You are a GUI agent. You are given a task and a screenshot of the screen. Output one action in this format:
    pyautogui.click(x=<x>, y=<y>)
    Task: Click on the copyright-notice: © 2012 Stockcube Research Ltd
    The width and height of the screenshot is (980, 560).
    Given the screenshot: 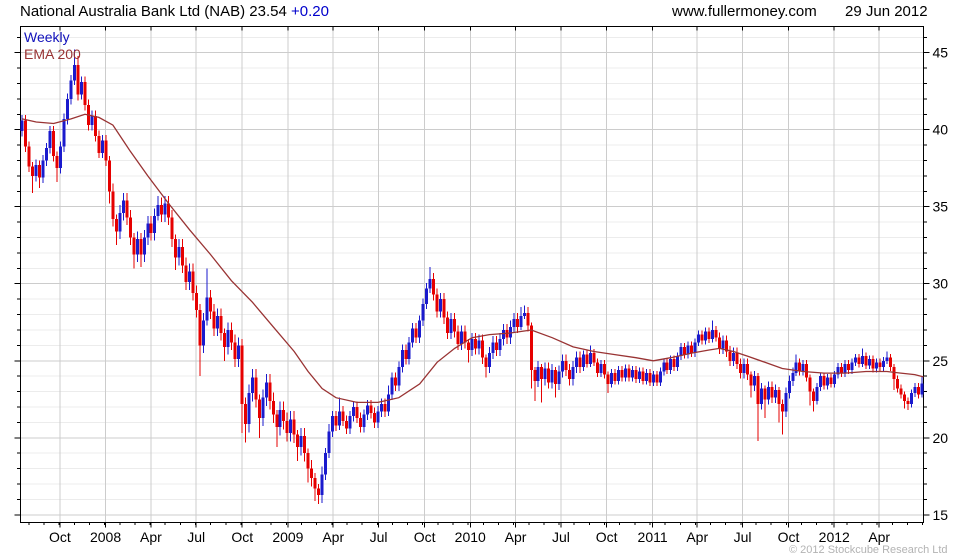 What is the action you would take?
    pyautogui.click(x=868, y=550)
    